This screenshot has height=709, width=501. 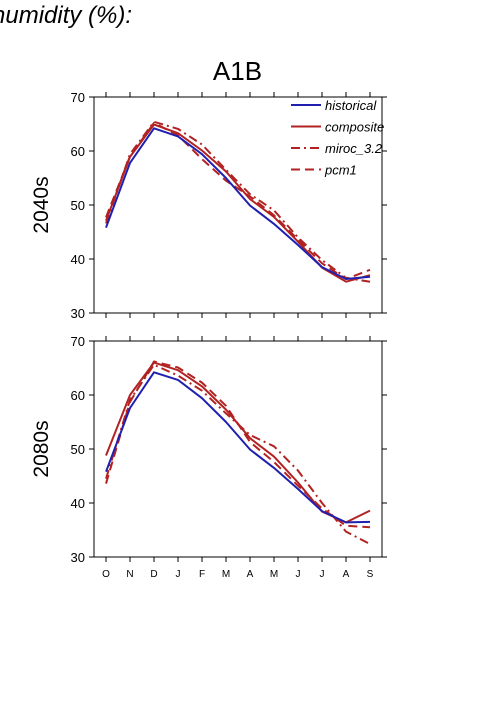 What do you see at coordinates (202, 574) in the screenshot?
I see `x-tick-label: F` at bounding box center [202, 574].